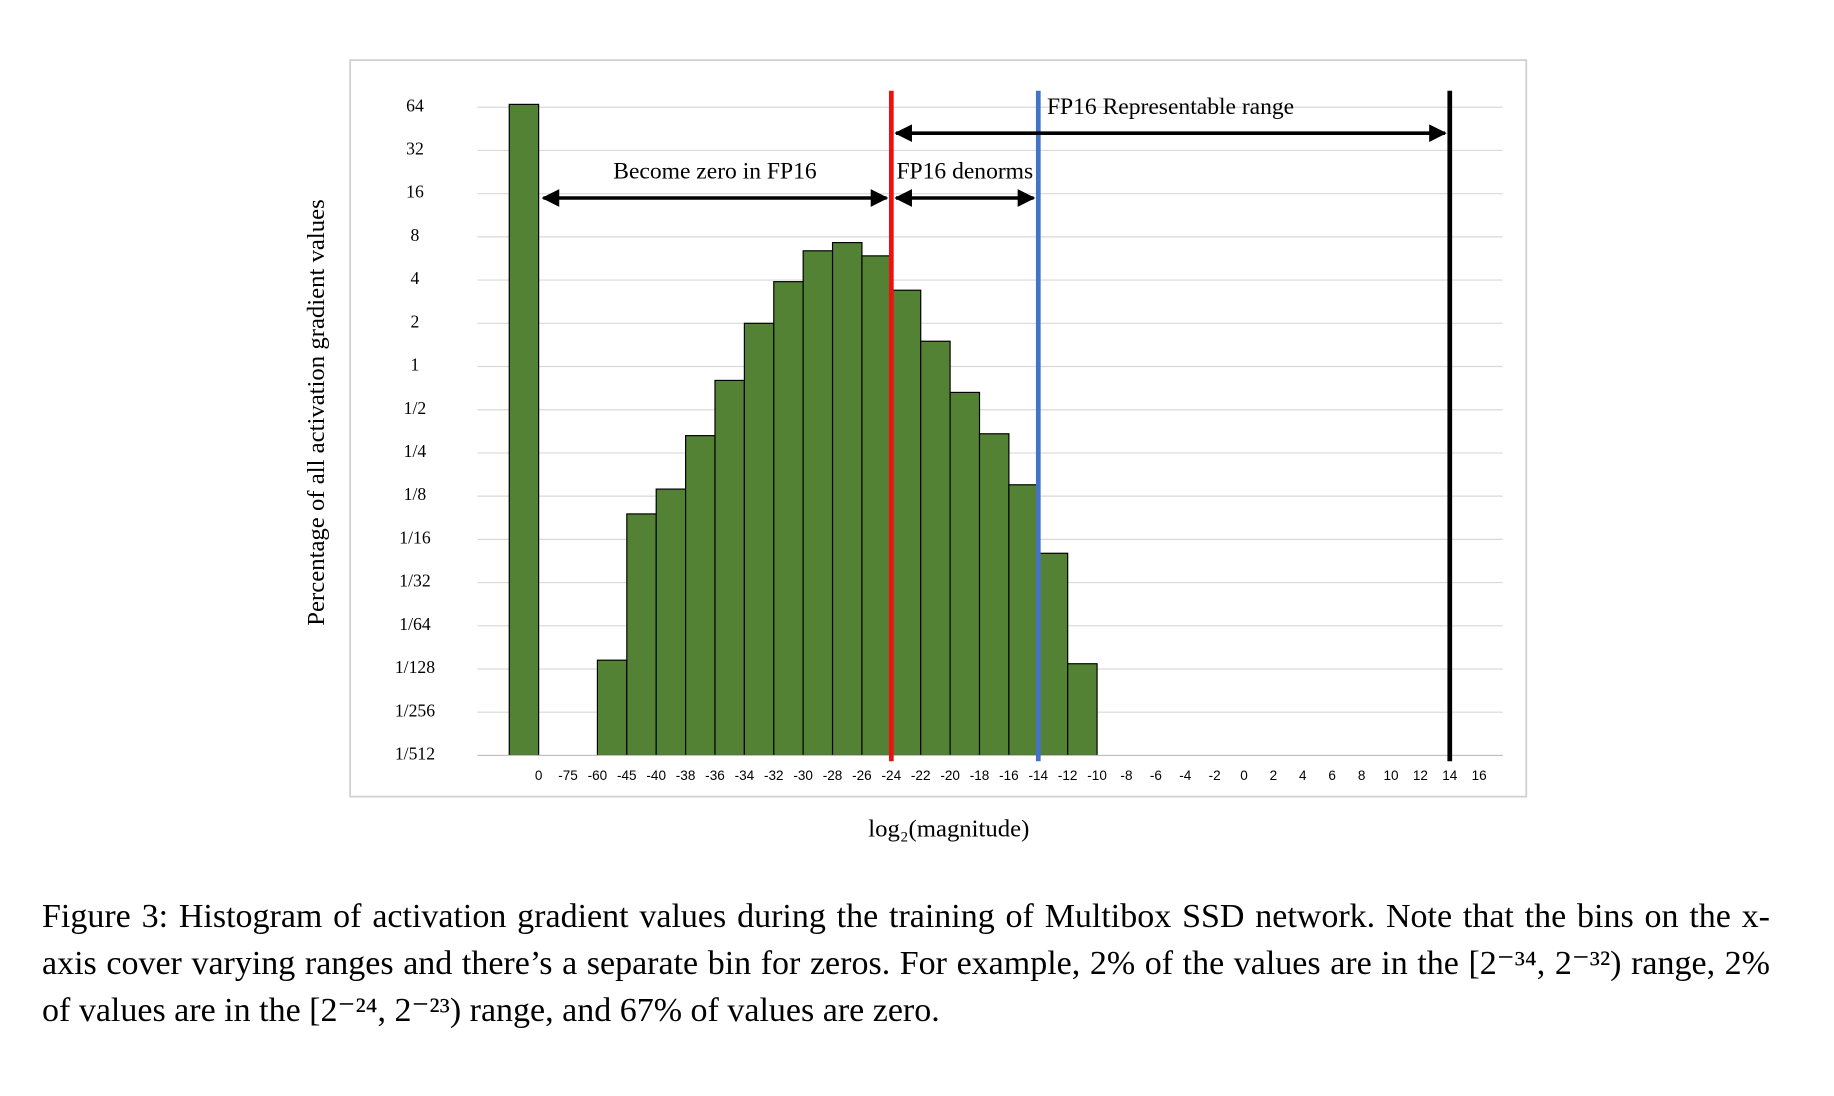 The width and height of the screenshot is (1834, 1096). I want to click on y-tick-label: 16, so click(415, 192).